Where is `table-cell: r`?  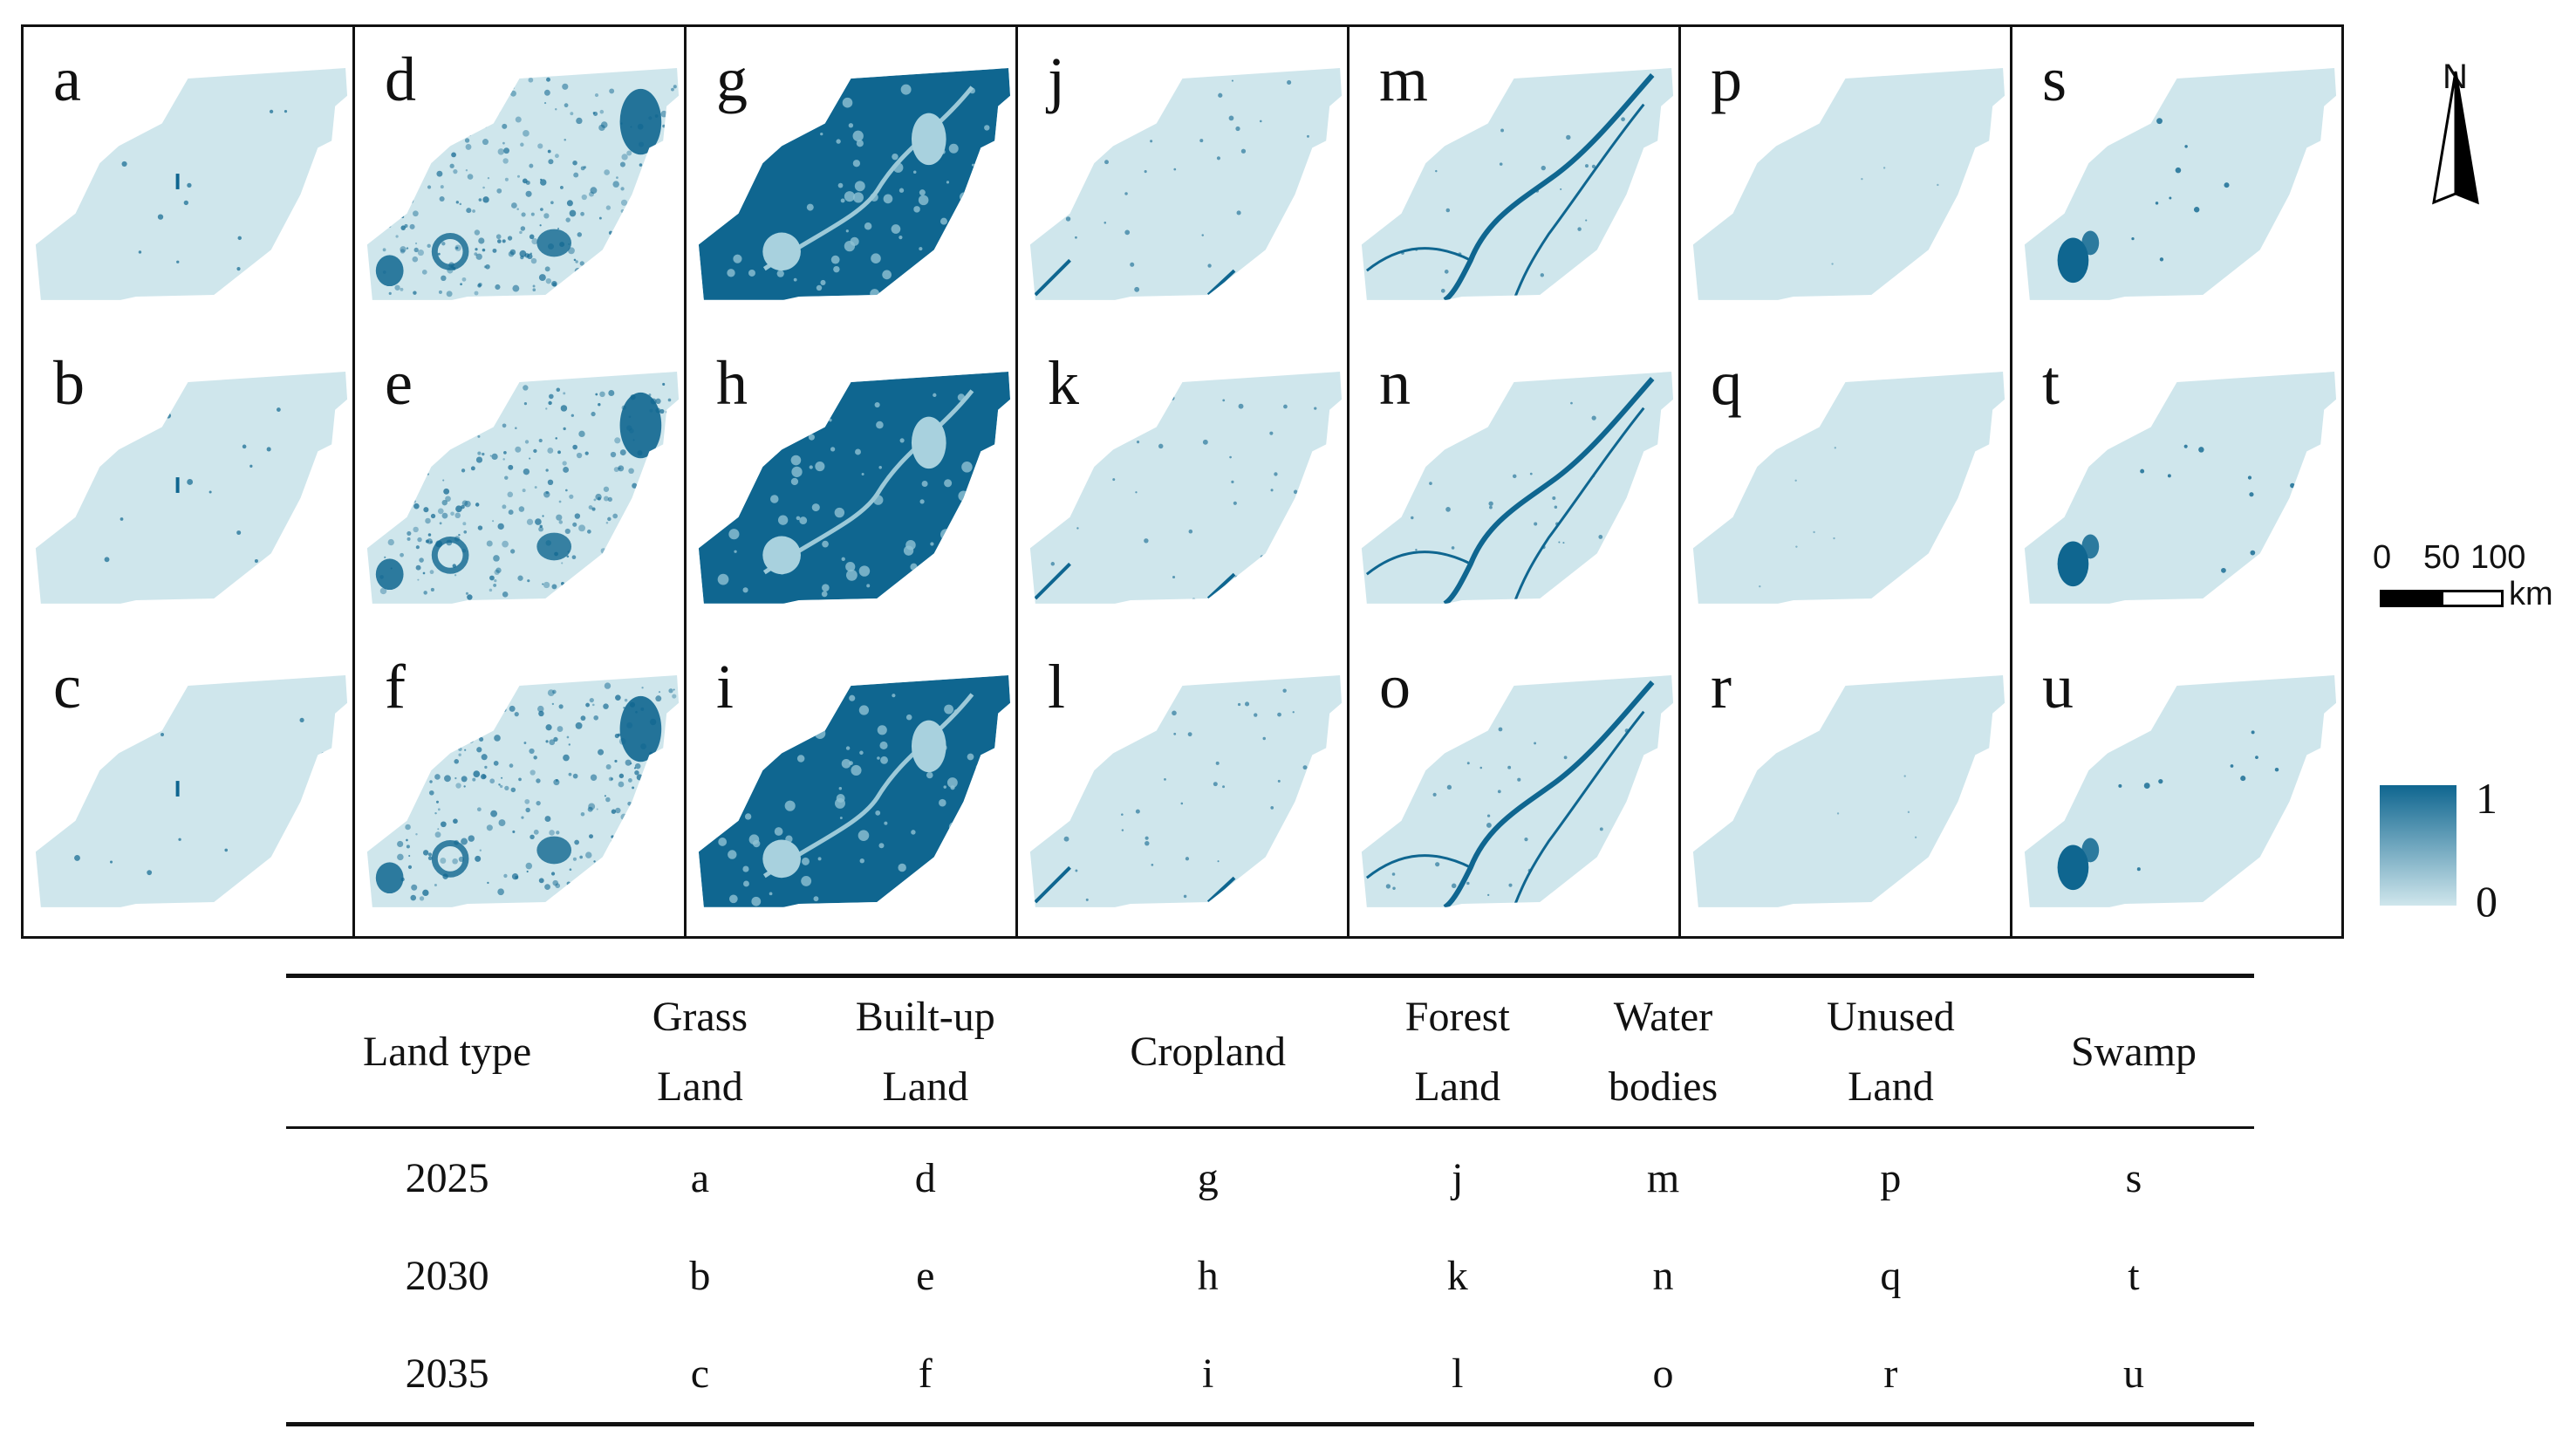
table-cell: r is located at coordinates (1890, 1374).